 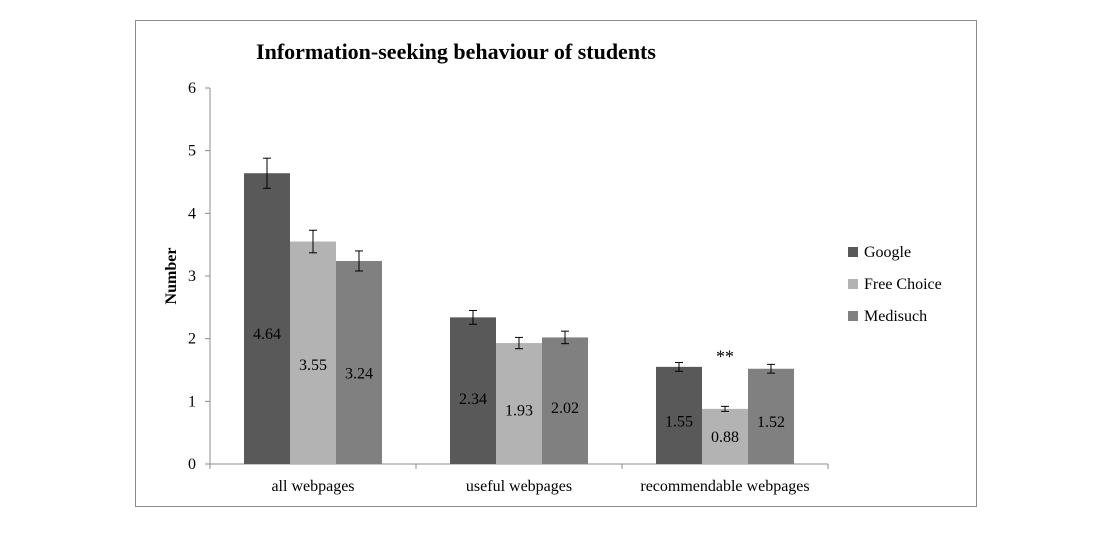 What do you see at coordinates (267, 334) in the screenshot?
I see `data-label: 4.64` at bounding box center [267, 334].